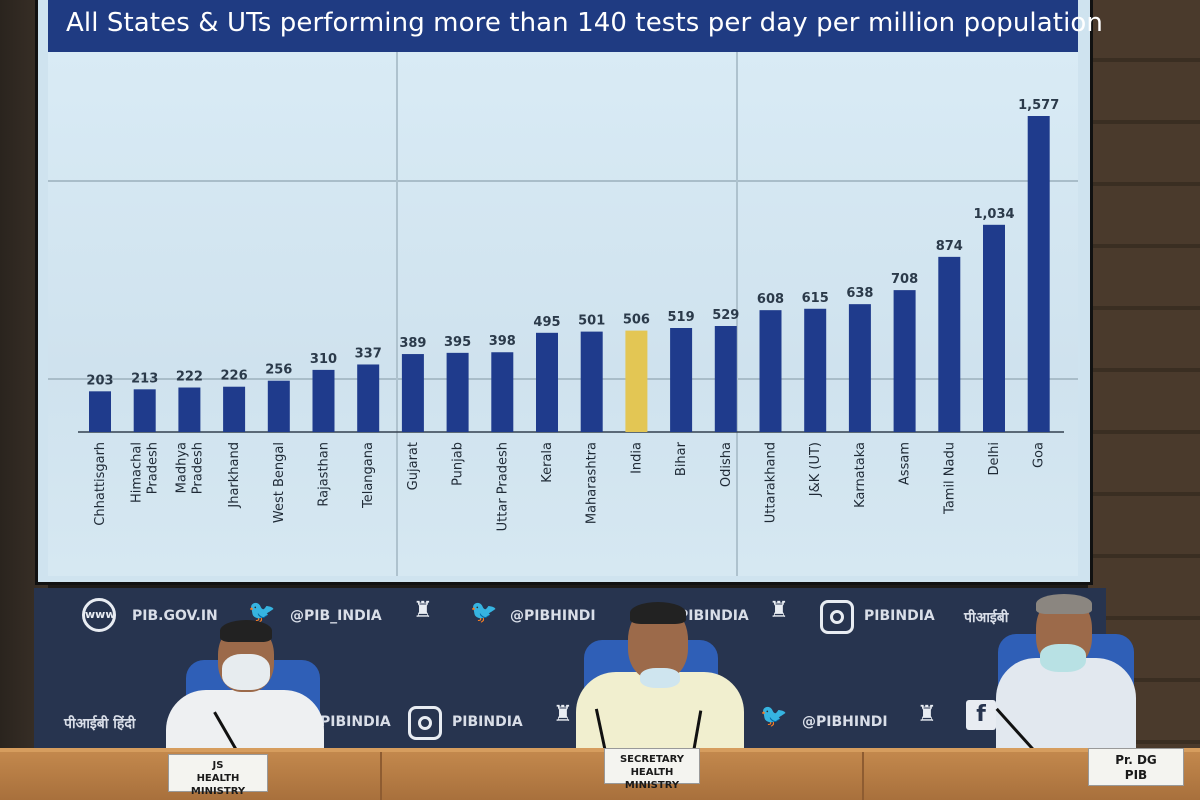 This screenshot has height=800, width=1200. Describe the element at coordinates (981, 715) in the screenshot. I see `facebook-icon: f` at that location.